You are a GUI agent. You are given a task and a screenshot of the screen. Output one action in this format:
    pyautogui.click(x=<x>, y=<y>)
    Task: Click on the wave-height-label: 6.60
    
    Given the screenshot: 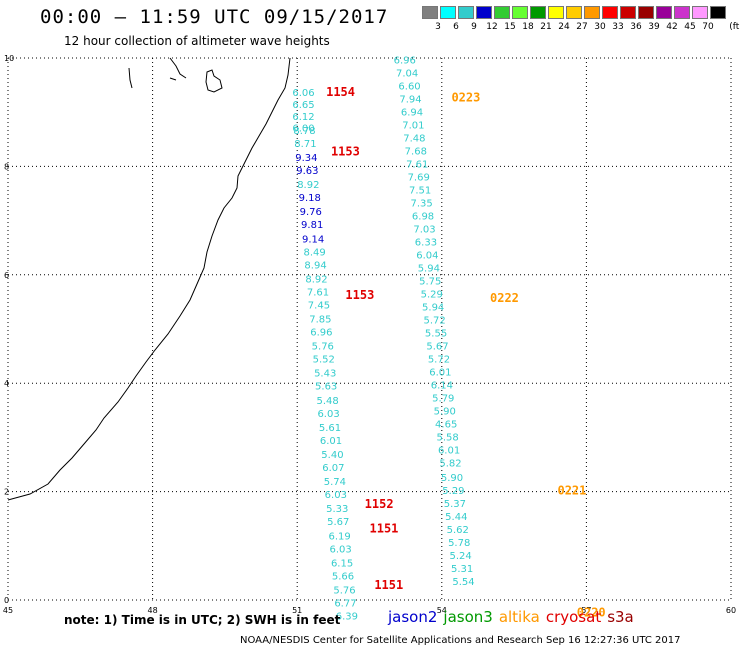 What is the action you would take?
    pyautogui.click(x=409, y=86)
    